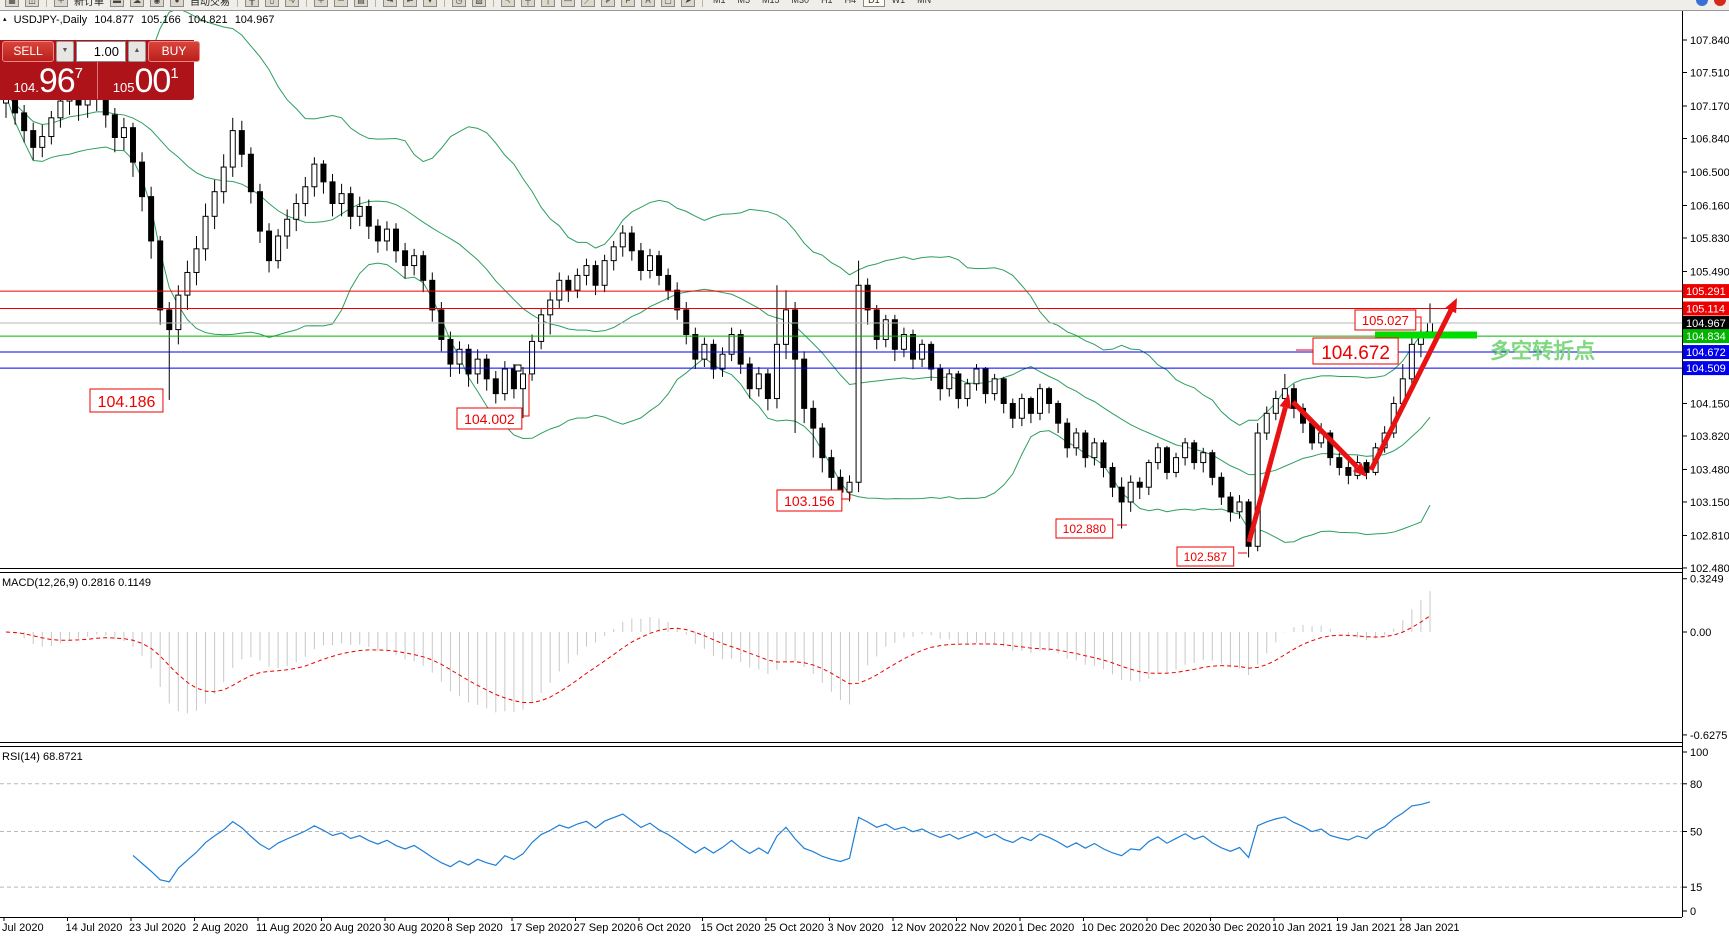 This screenshot has height=936, width=1729. I want to click on channel-icon: F, so click(628, 3).